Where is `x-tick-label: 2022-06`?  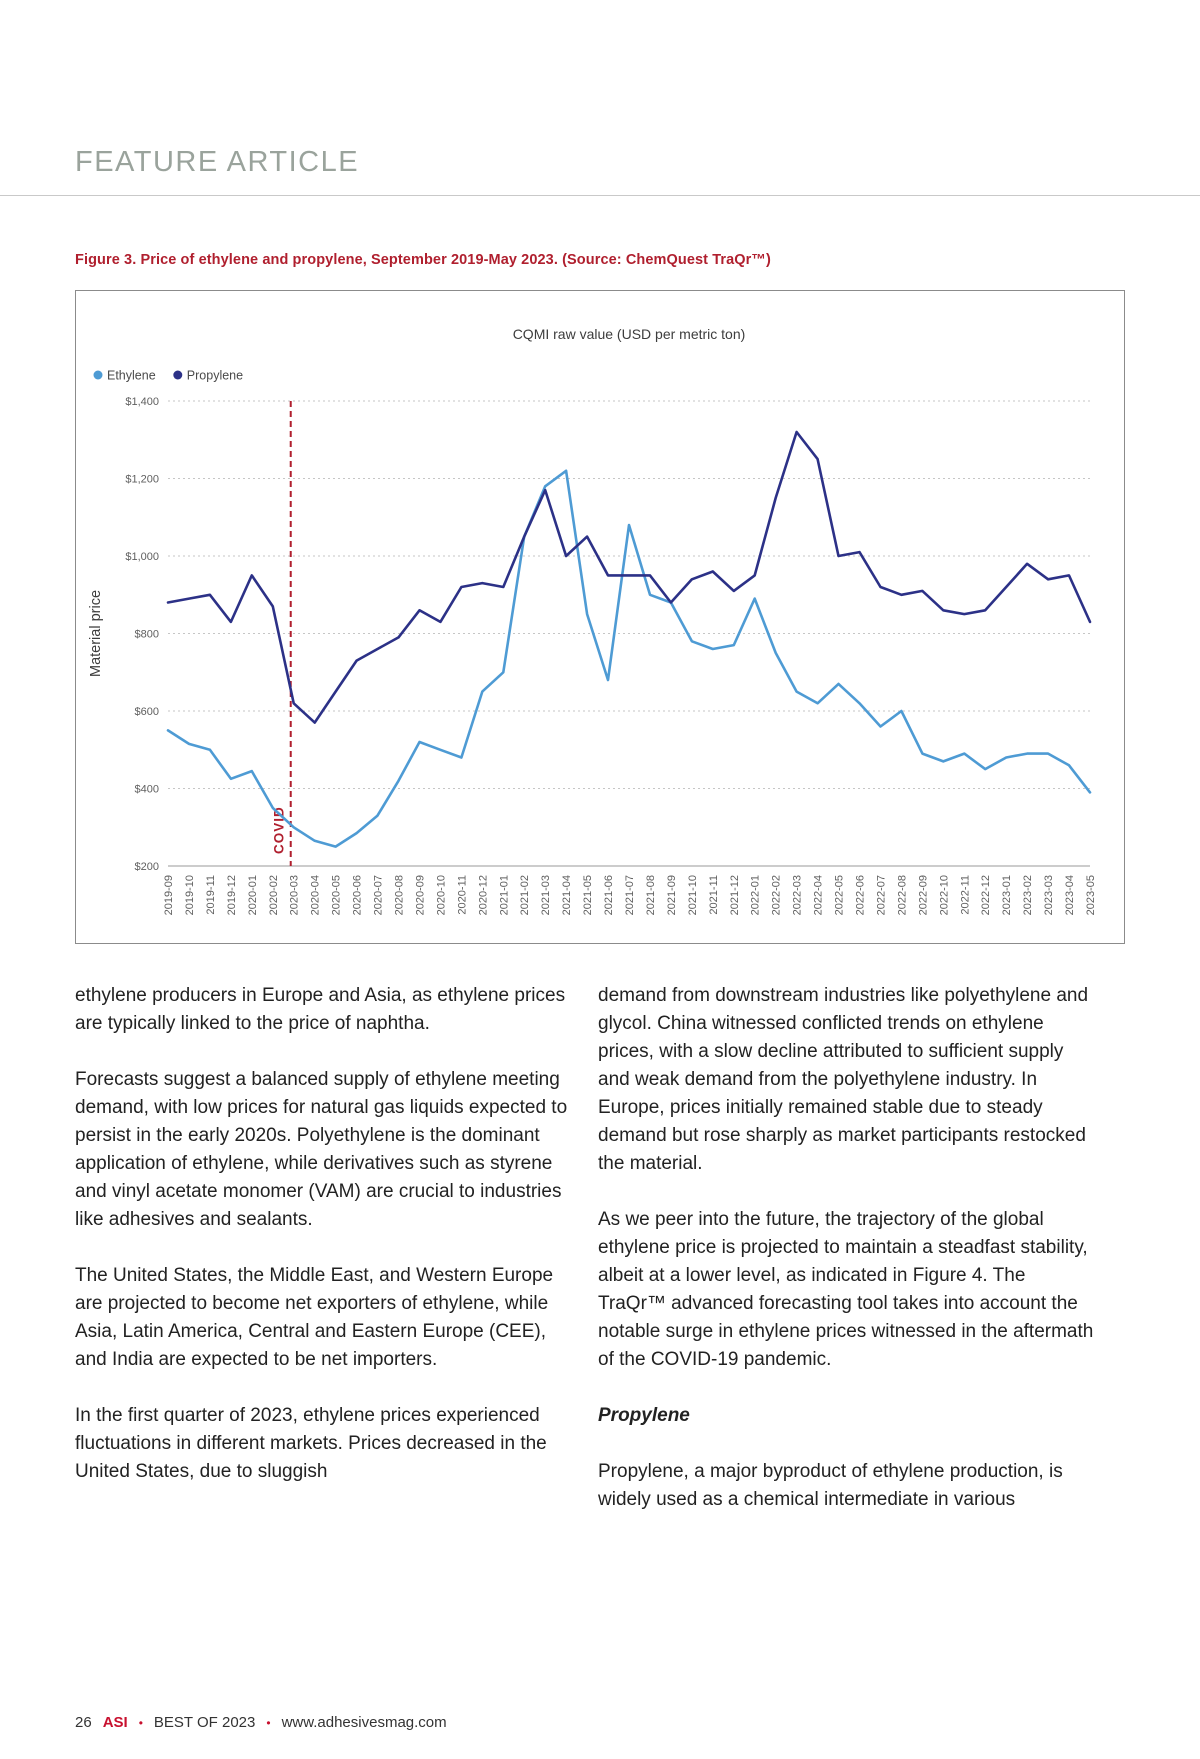
x-tick-label: 2022-06 is located at coordinates (861, 895).